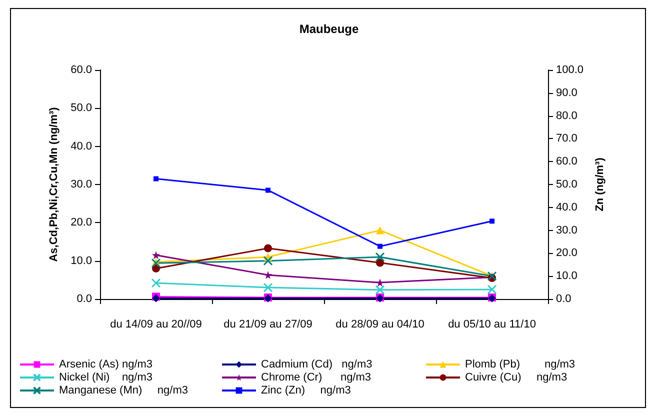 This screenshot has width=658, height=414. What do you see at coordinates (81, 70) in the screenshot?
I see `y-tick-label: 60.0` at bounding box center [81, 70].